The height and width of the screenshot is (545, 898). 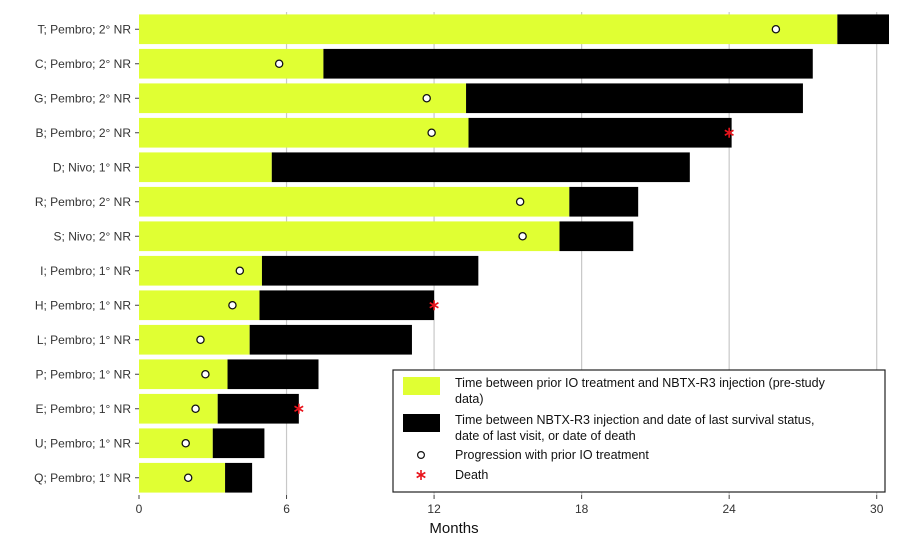 What do you see at coordinates (82, 98) in the screenshot?
I see `y-category-label: G; Pembro; 2° NR` at bounding box center [82, 98].